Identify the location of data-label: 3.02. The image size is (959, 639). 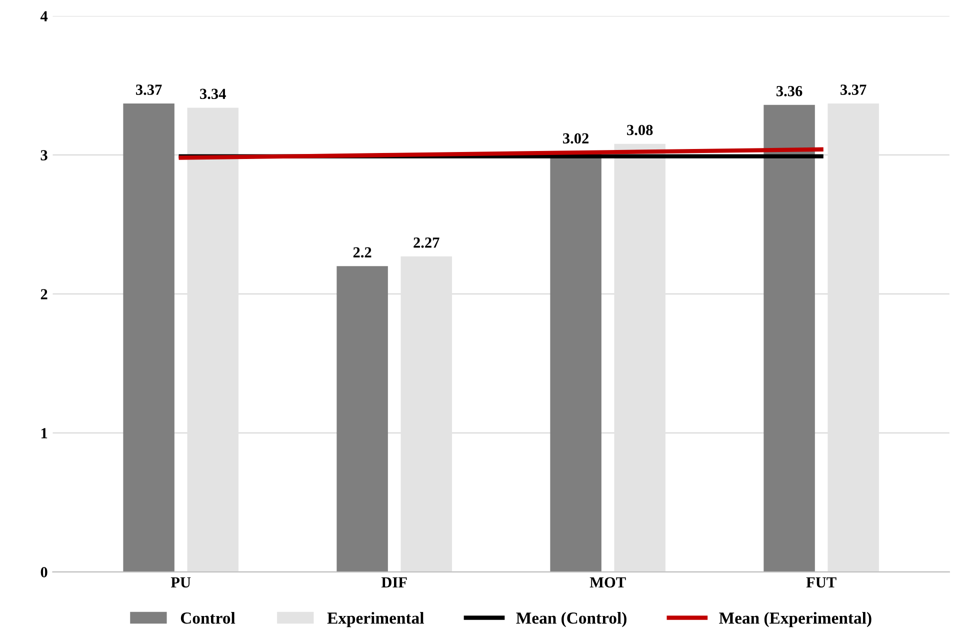
(576, 138).